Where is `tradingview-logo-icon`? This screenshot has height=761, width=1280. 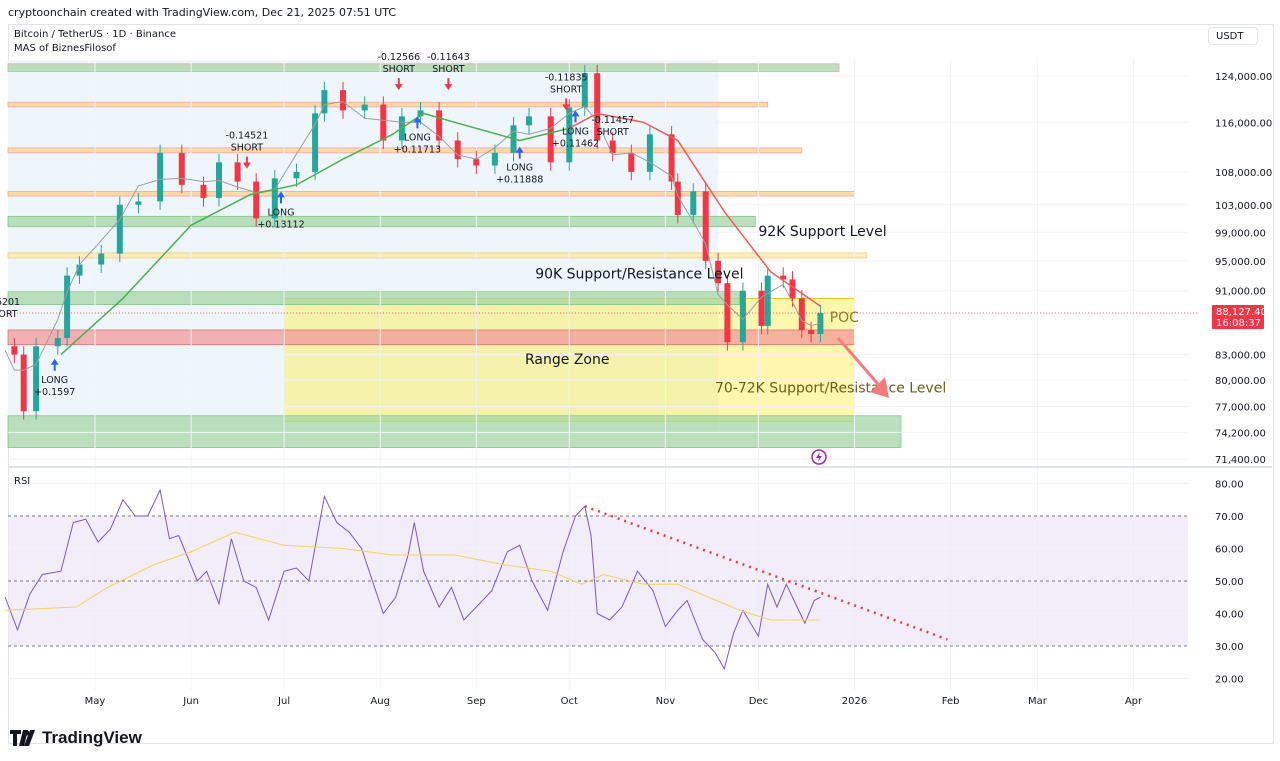 tradingview-logo-icon is located at coordinates (22, 738).